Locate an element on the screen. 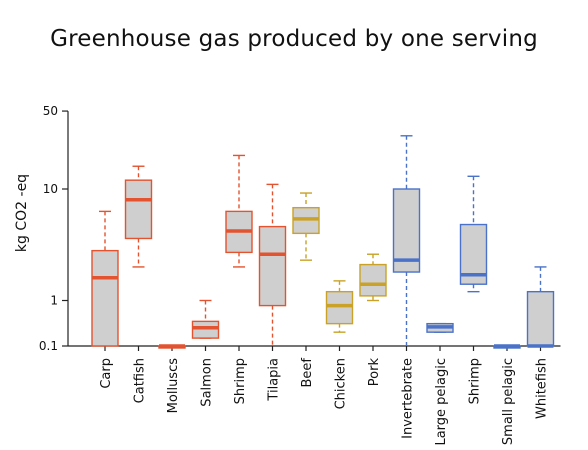 This screenshot has width=588, height=450. box-molluscs is located at coordinates (172, 346).